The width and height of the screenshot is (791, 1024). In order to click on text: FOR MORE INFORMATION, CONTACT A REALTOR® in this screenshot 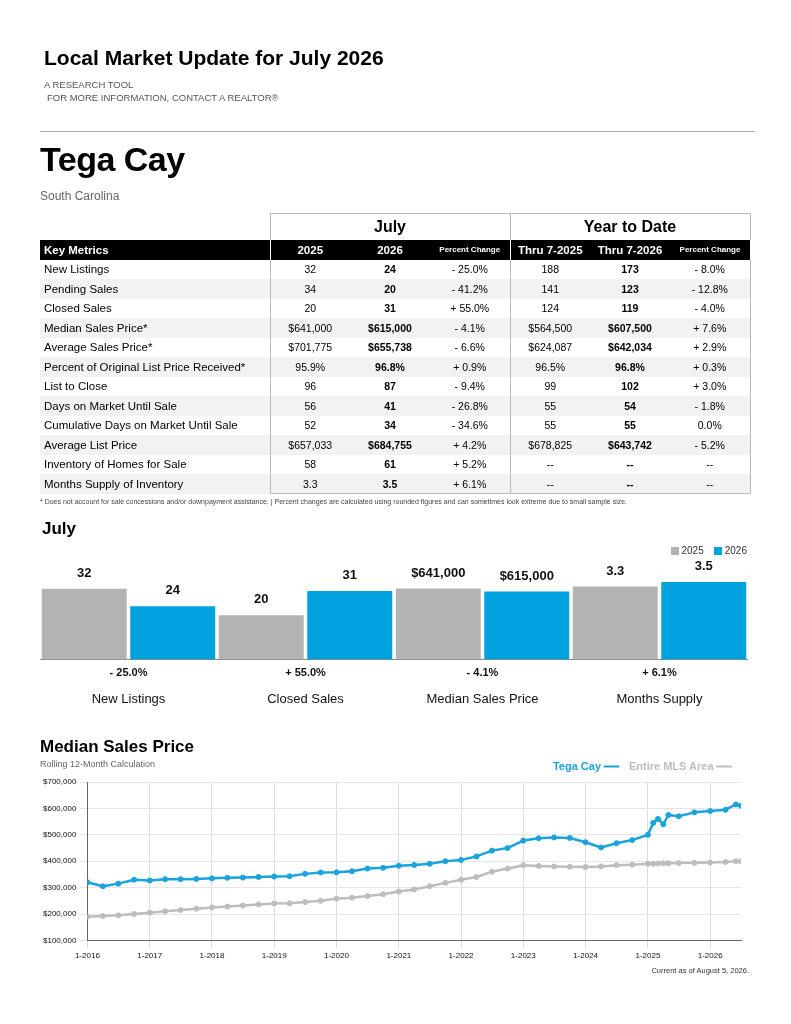, I will do `click(163, 97)`.